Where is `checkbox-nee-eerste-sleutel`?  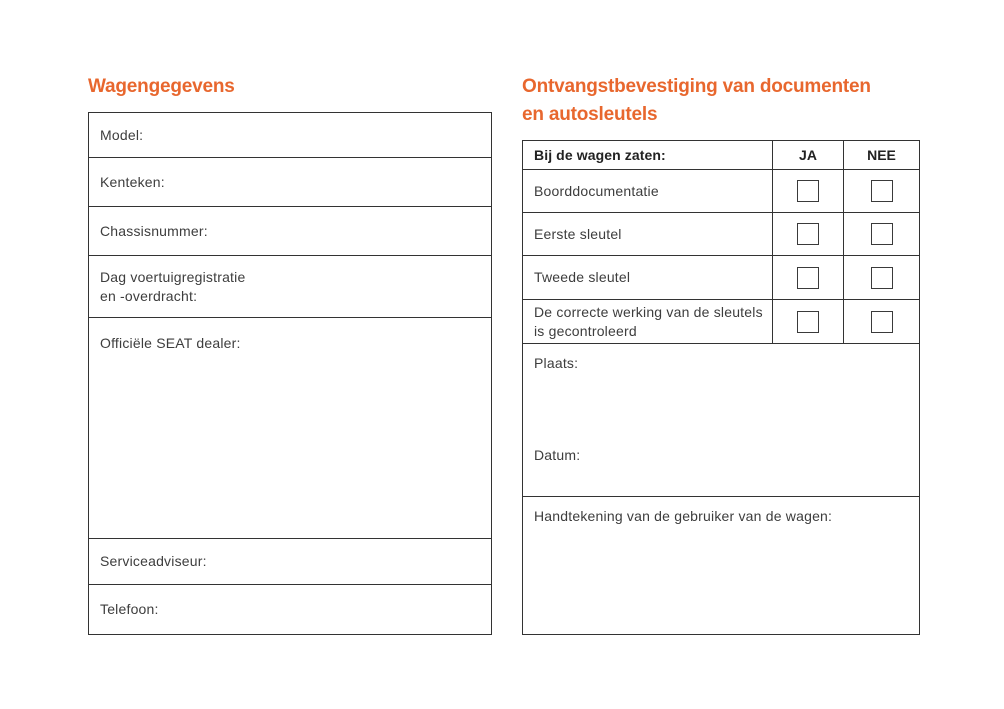
checkbox-nee-eerste-sleutel is located at coordinates (881, 234).